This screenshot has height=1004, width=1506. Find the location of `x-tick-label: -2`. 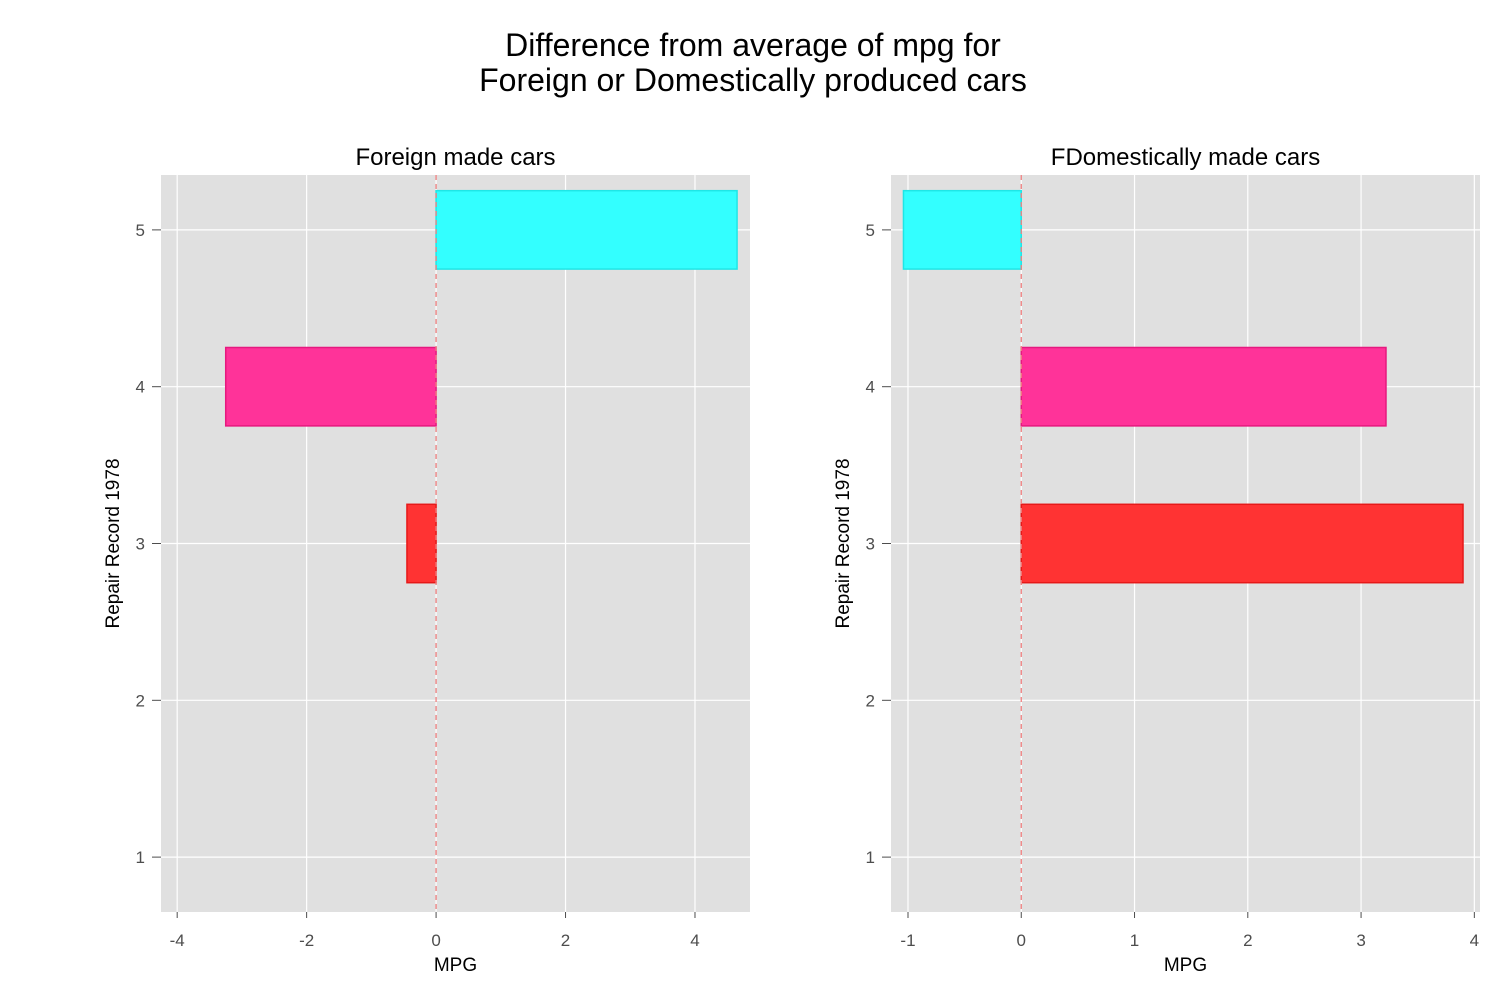

x-tick-label: -2 is located at coordinates (306, 940).